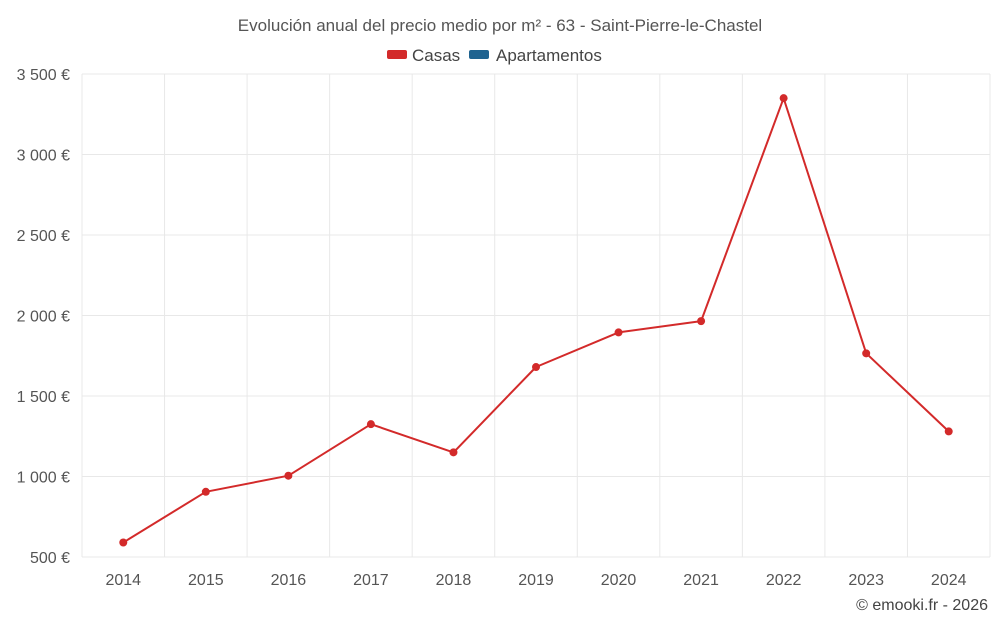 The height and width of the screenshot is (625, 1000). I want to click on legend-swatch-apartamentos, so click(479, 54).